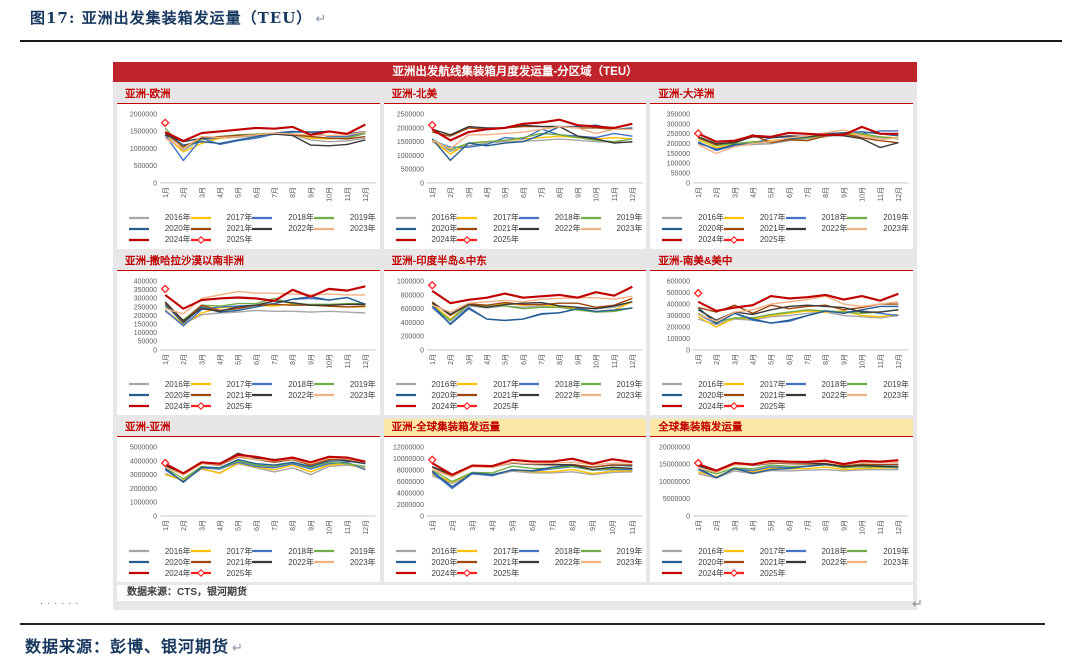 This screenshot has height=672, width=1080. Describe the element at coordinates (171, 18) in the screenshot. I see `figure-caption-text: 图17: 亚洲出发集装箱发运量（TEU）` at that location.